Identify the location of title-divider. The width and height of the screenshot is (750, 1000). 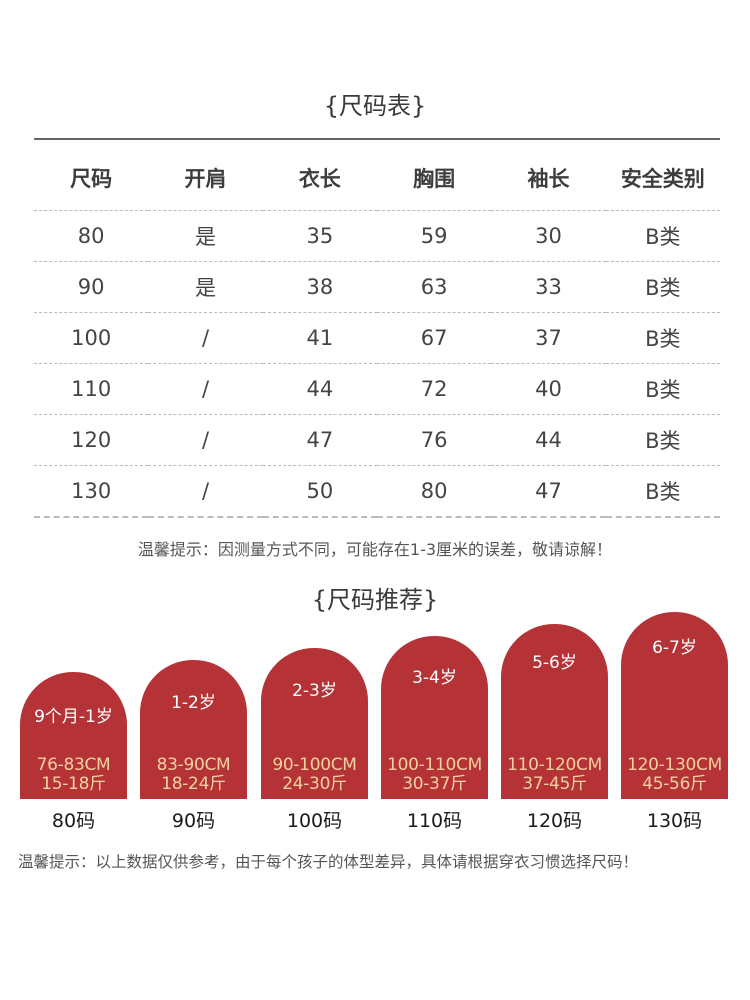
(377, 139).